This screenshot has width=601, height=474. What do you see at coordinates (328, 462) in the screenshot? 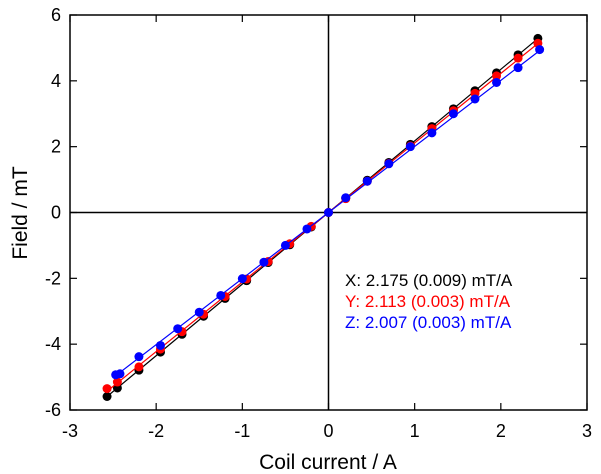
I see `x-axis-title: Coil current / A` at bounding box center [328, 462].